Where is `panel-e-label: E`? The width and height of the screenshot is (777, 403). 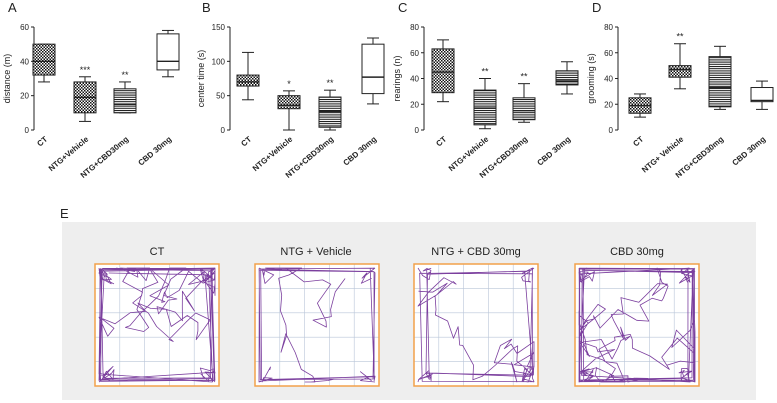 panel-e-label: E is located at coordinates (64, 213).